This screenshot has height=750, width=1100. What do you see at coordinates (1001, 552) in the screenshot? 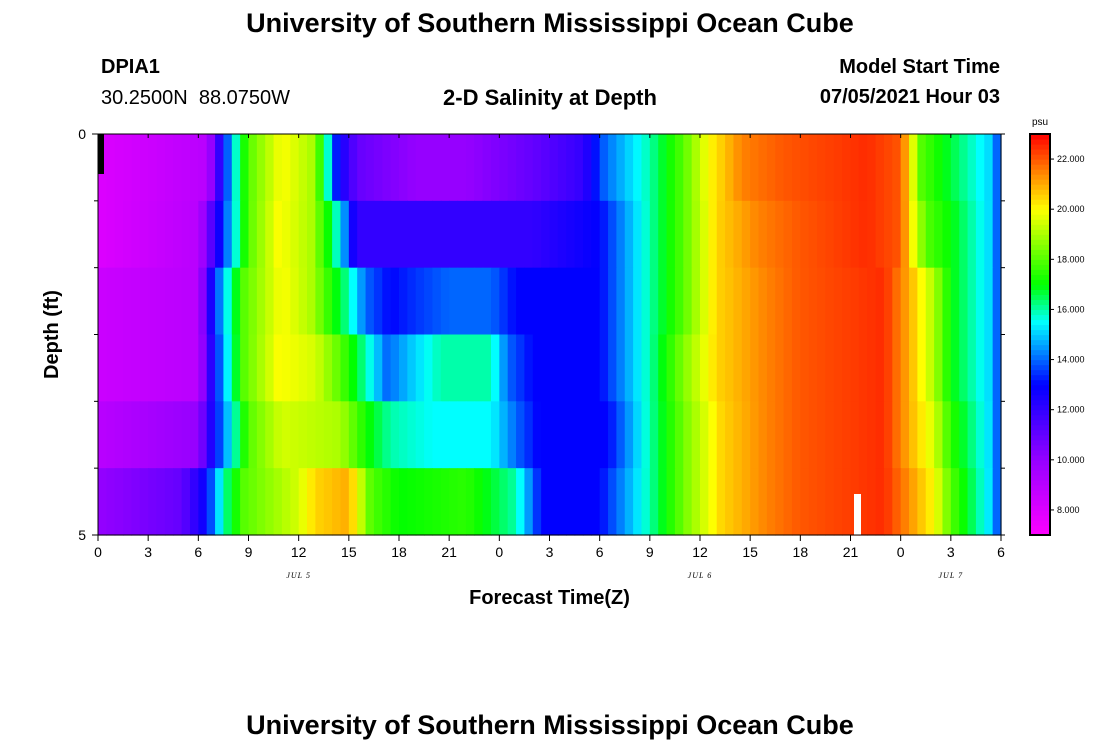
I see `x-tick-label: 6` at bounding box center [1001, 552].